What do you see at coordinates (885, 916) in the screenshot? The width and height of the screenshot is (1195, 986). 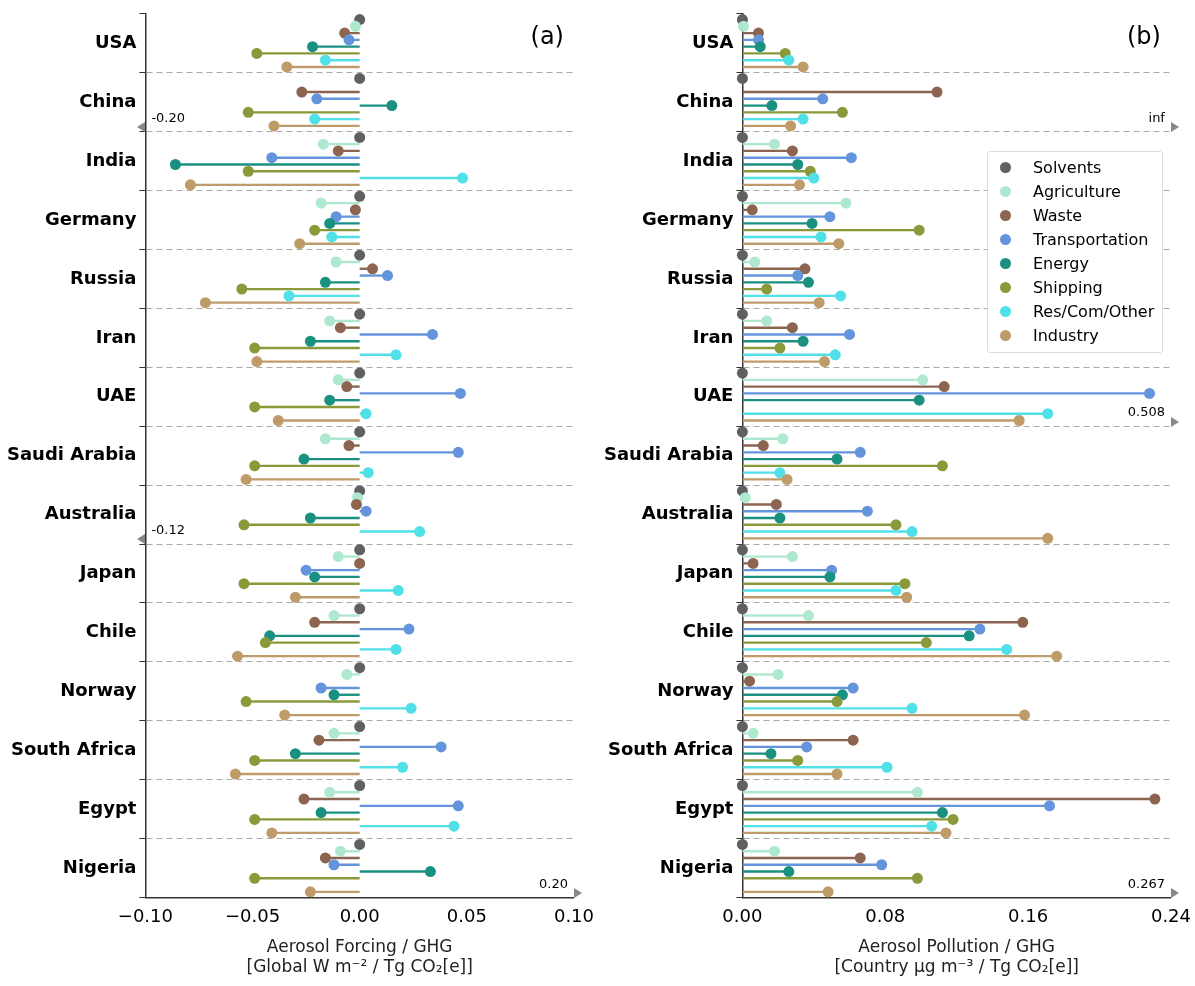 I see `x-tick-label: 0.08` at bounding box center [885, 916].